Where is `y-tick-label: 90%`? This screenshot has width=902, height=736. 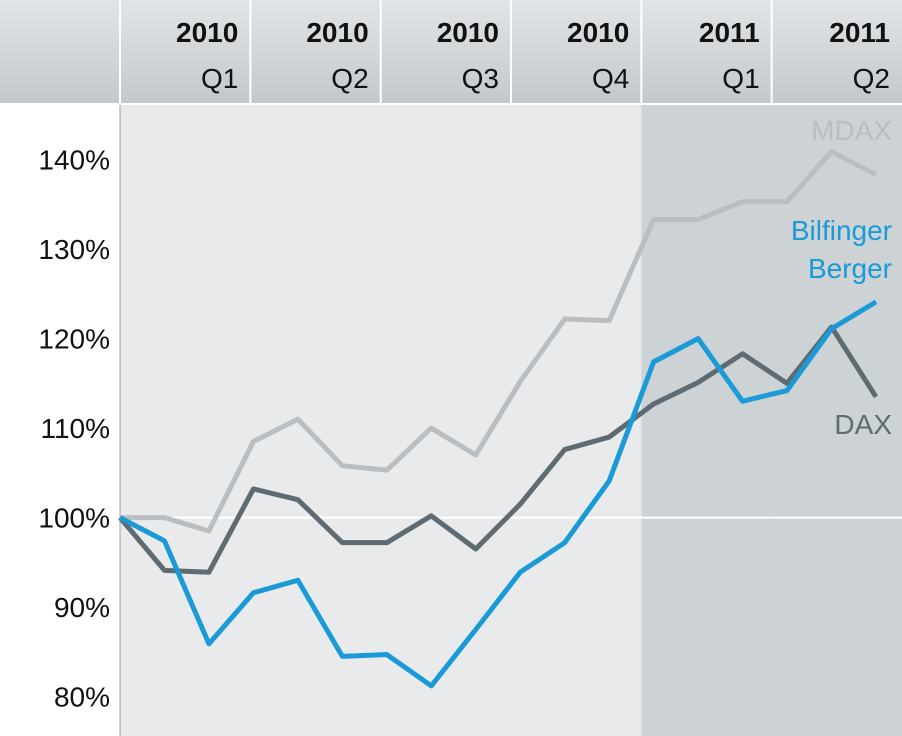
y-tick-label: 90% is located at coordinates (82, 607).